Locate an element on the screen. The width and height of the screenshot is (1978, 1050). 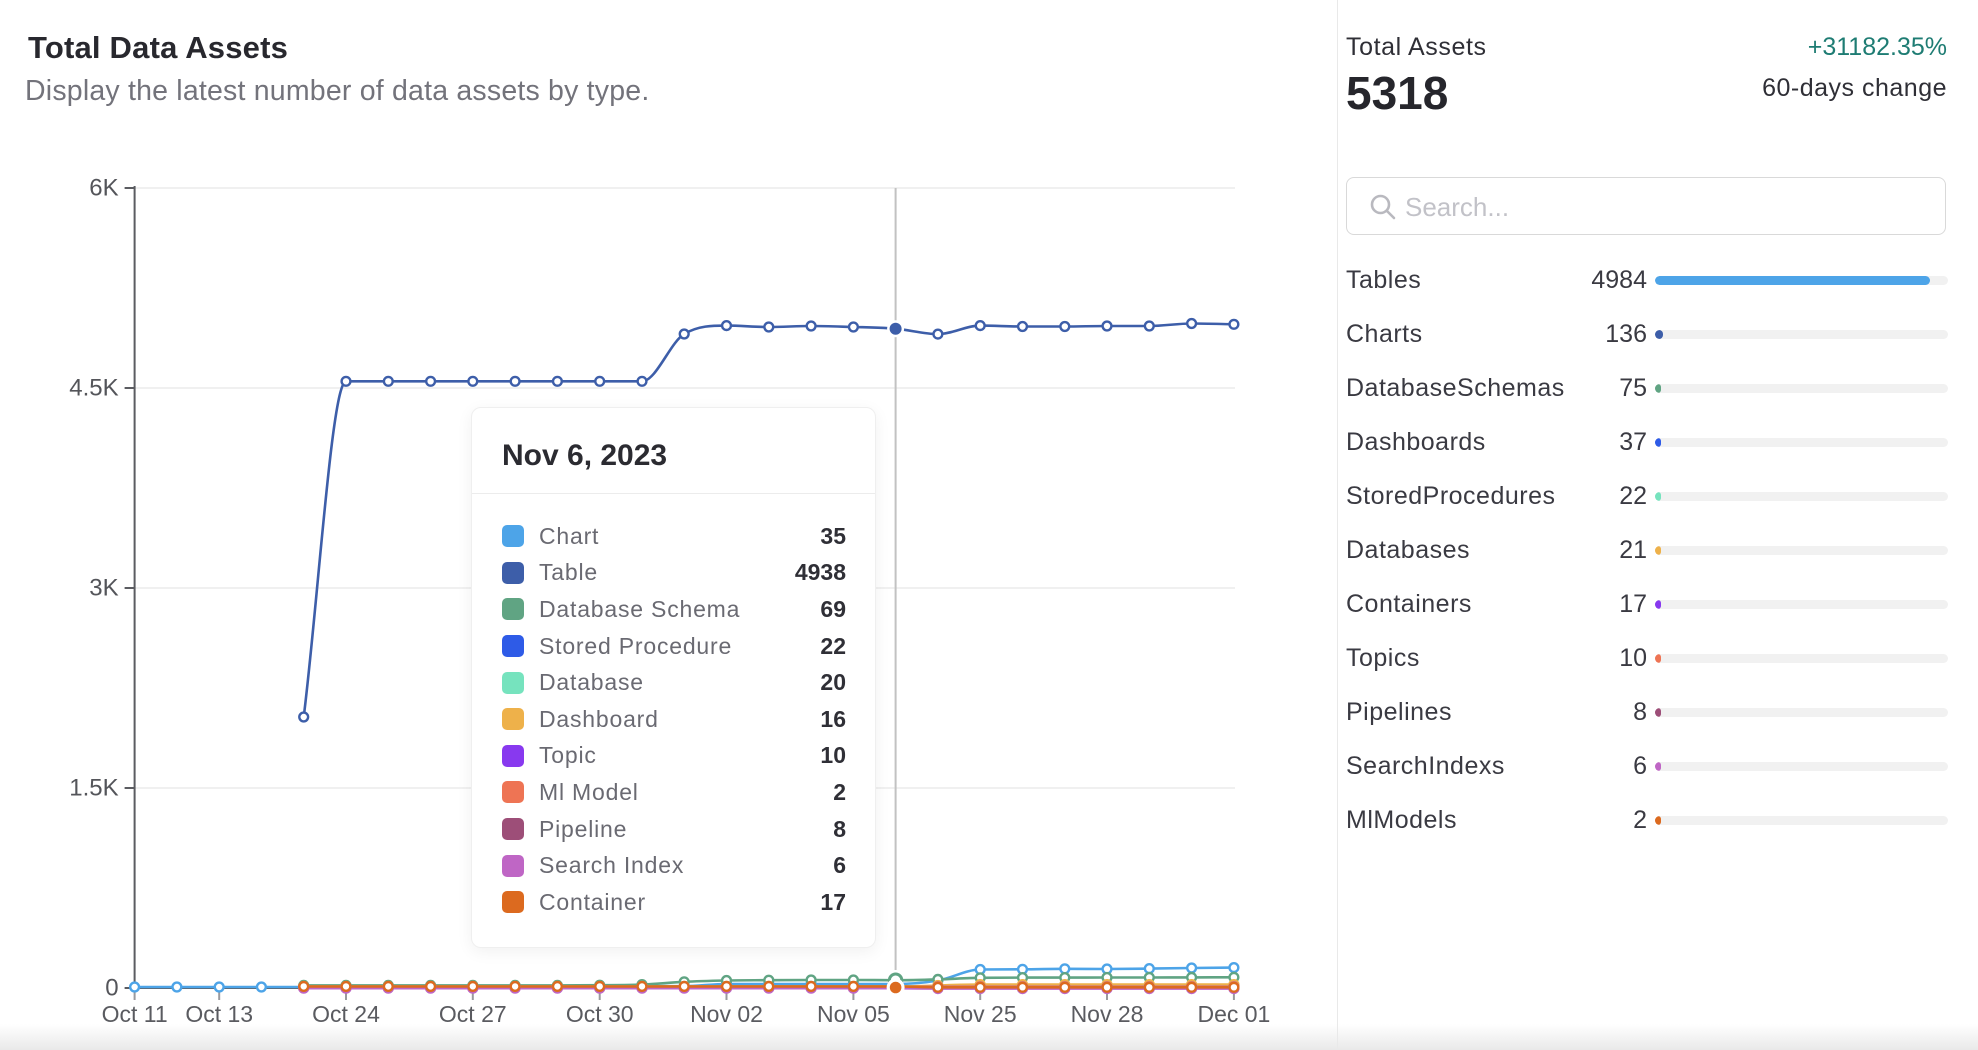
svg-text: Oct 11 is located at coordinates (135, 1014).